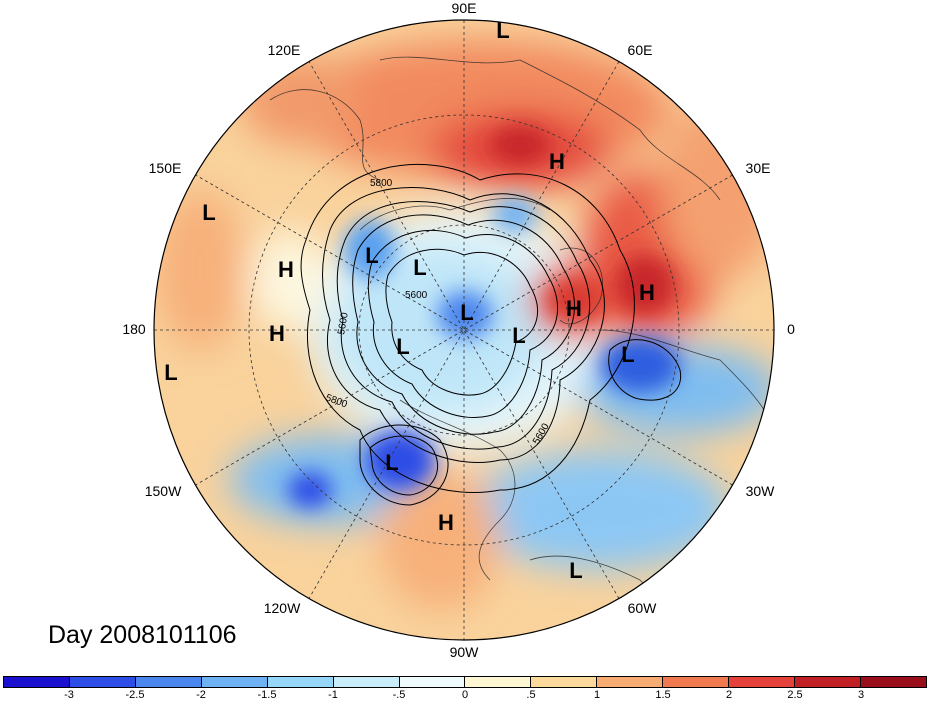  Describe the element at coordinates (438, 312) in the screenshot. I see `contour-labels: 5800 5600 5600 5800 5600` at that location.